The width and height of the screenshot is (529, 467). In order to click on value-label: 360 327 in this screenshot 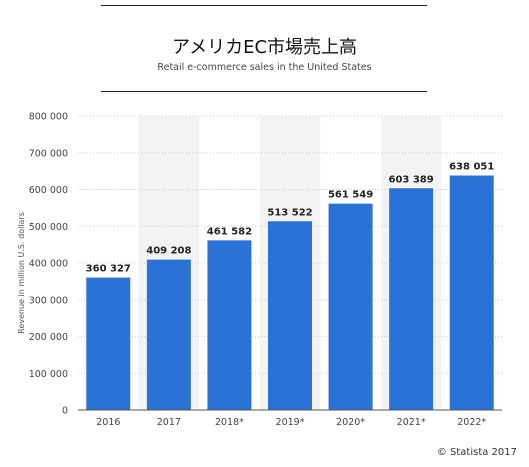, I will do `click(108, 269)`.